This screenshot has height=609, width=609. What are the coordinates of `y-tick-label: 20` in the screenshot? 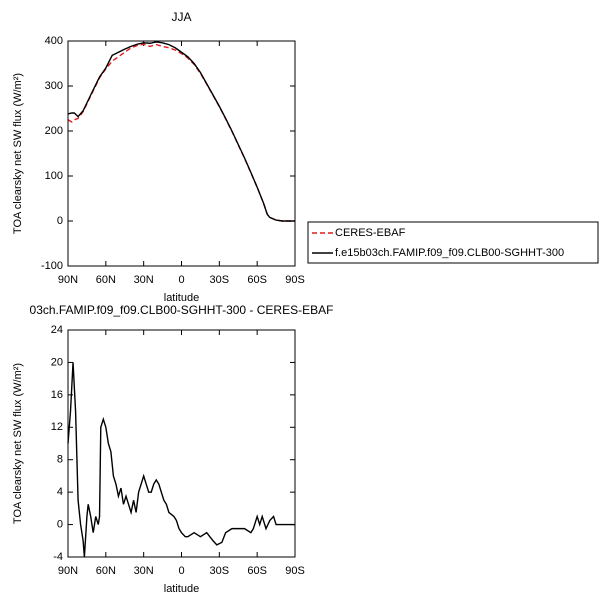 It's located at (57, 362).